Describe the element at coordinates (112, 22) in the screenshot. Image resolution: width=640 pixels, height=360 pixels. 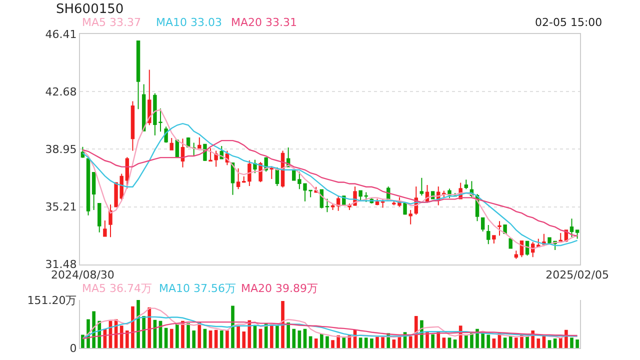
I see `text: MA5 33.37` at that location.